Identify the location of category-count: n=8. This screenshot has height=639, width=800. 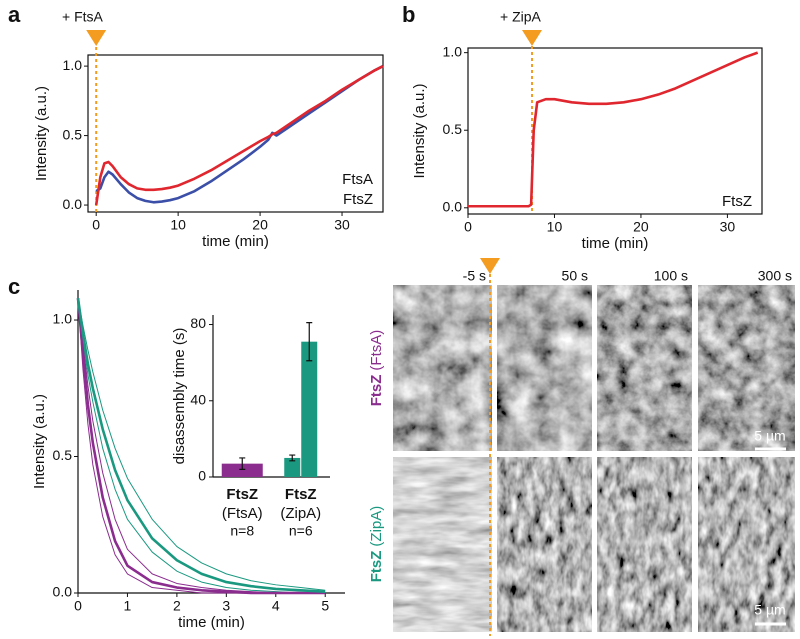
(242, 531).